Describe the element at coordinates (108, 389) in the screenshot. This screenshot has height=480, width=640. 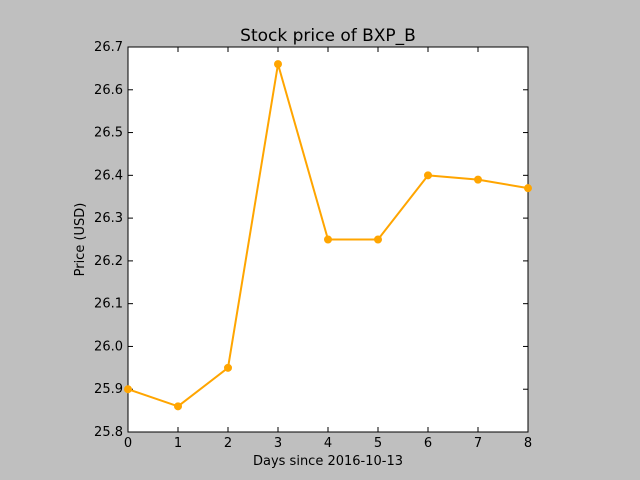
I see `y-tick-label: 25.9` at that location.